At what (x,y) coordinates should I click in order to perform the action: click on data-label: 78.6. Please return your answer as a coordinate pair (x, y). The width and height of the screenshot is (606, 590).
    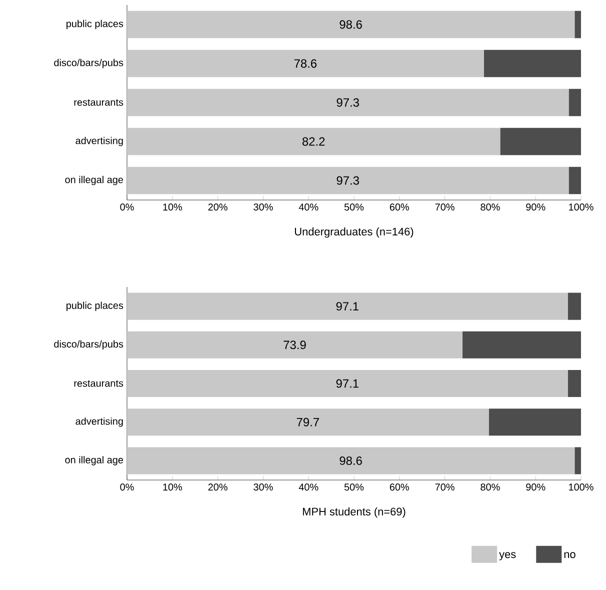
    Looking at the image, I should click on (305, 63).